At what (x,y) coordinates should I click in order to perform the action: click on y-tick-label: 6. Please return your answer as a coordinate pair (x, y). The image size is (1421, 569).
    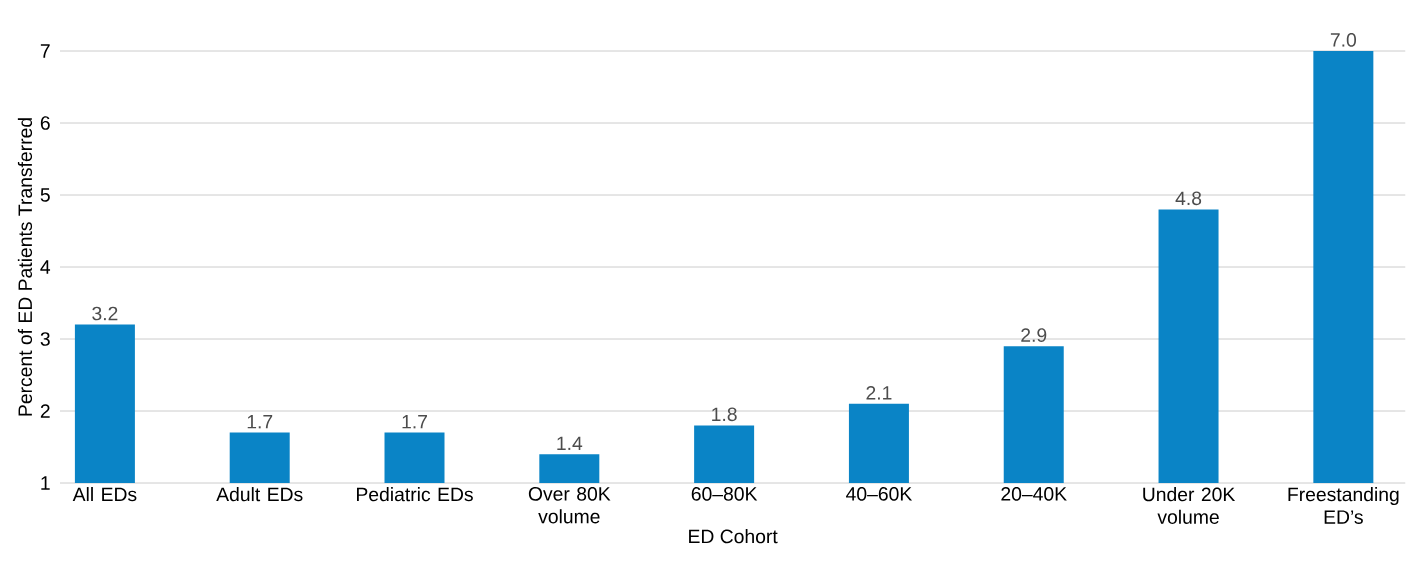
    Looking at the image, I should click on (45, 123).